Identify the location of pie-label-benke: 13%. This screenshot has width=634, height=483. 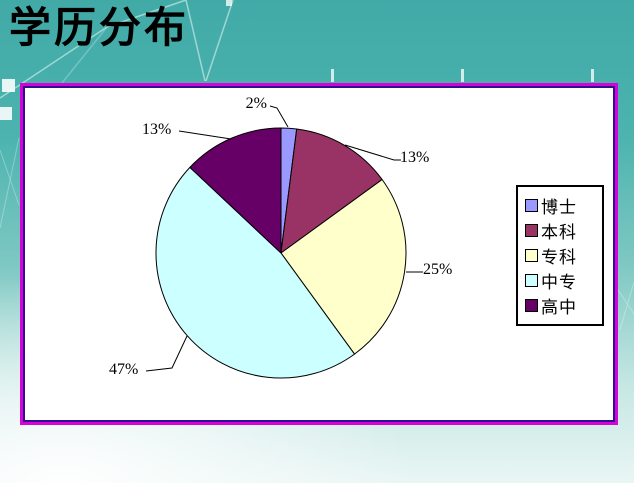
(415, 157).